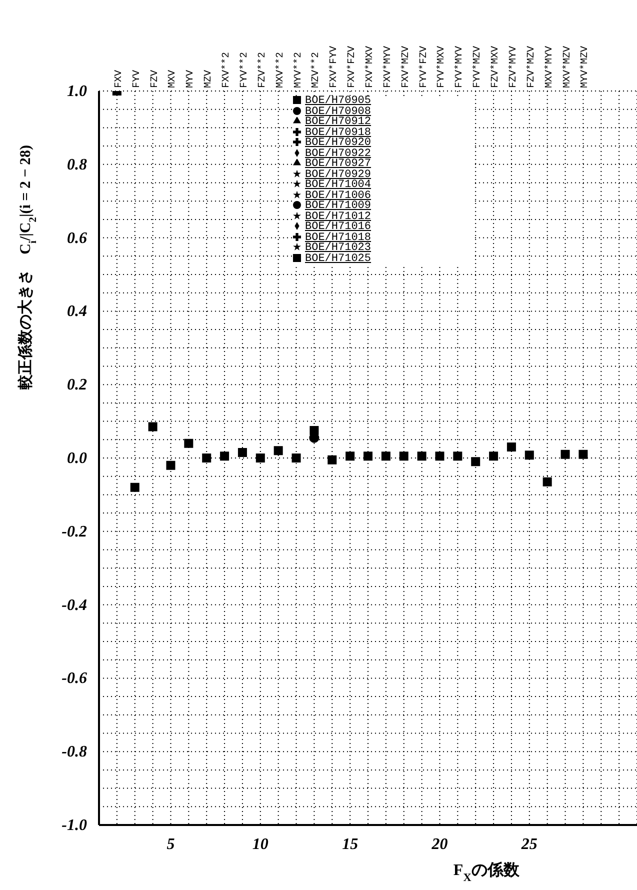 The width and height of the screenshot is (637, 890). What do you see at coordinates (74, 825) in the screenshot?
I see `y-tick-label: -1.0` at bounding box center [74, 825].